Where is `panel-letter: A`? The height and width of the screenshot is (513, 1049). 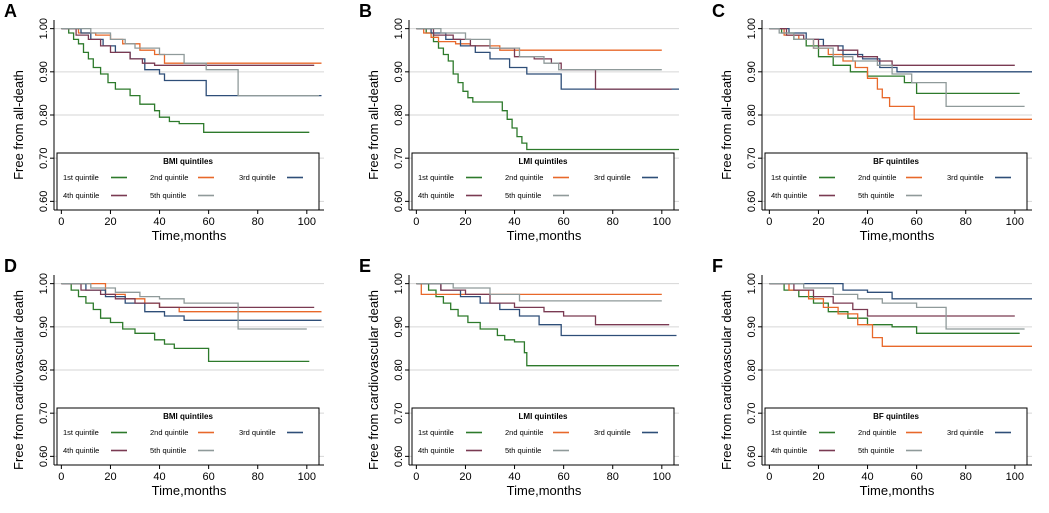
panel-letter: A is located at coordinates (10, 11).